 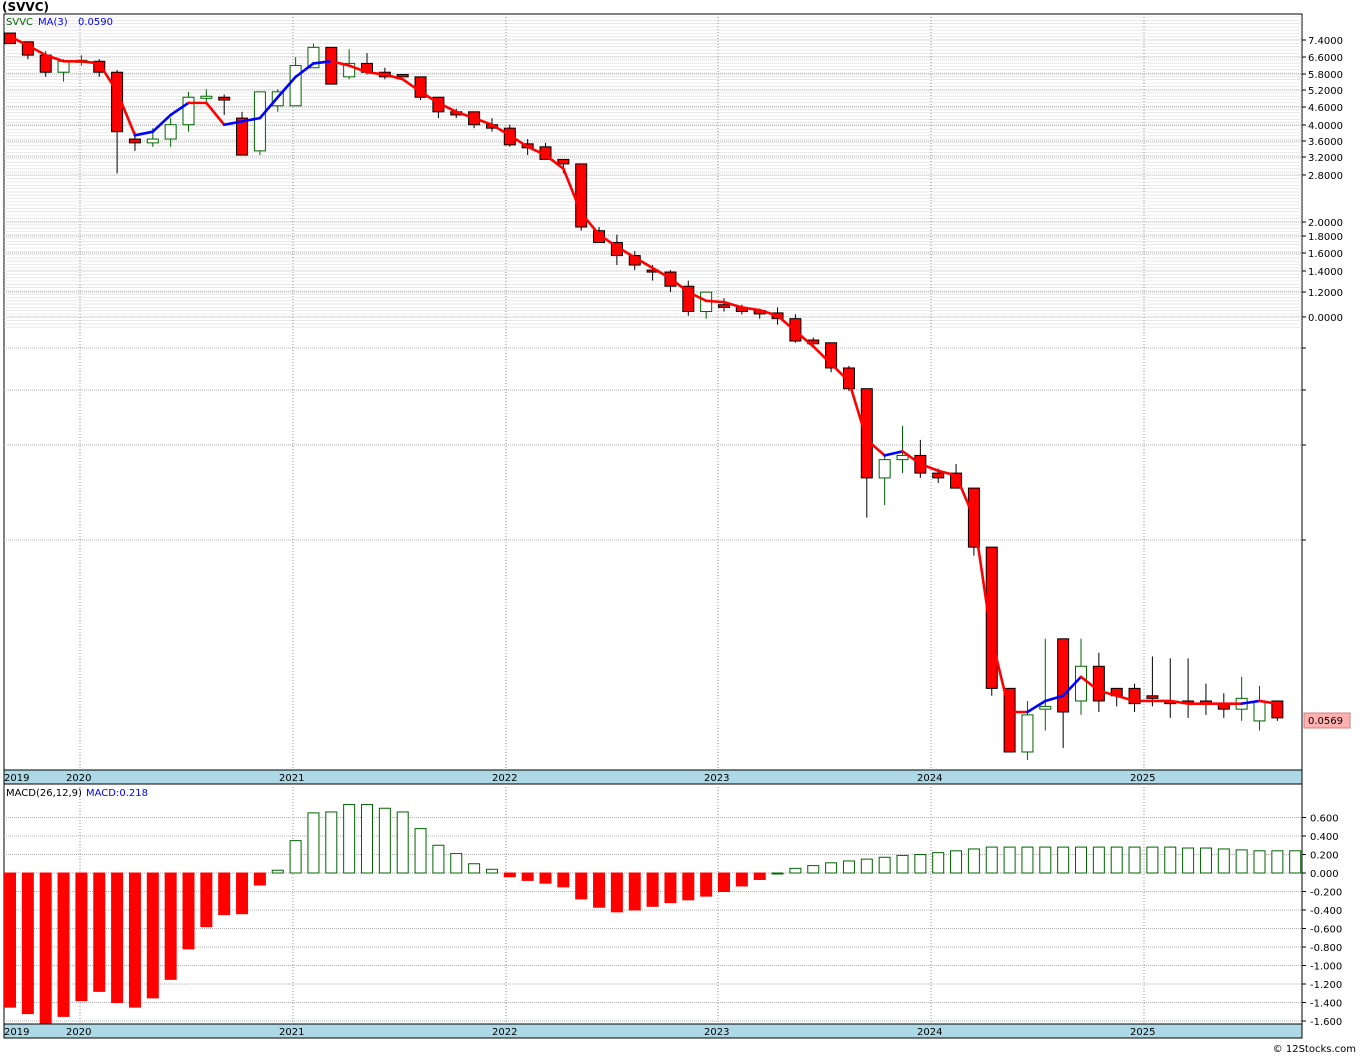 I want to click on price-tick-label: 2.8000, so click(x=1325, y=176).